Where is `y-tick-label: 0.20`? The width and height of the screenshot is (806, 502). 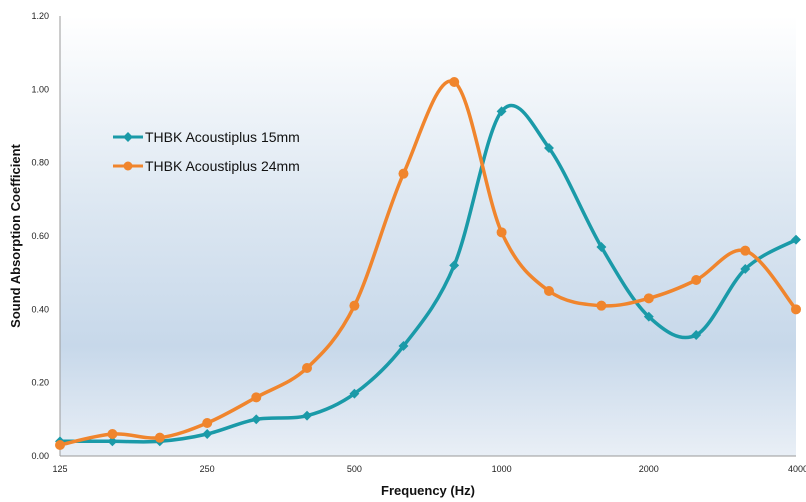 y-tick-label: 0.20 is located at coordinates (40, 383).